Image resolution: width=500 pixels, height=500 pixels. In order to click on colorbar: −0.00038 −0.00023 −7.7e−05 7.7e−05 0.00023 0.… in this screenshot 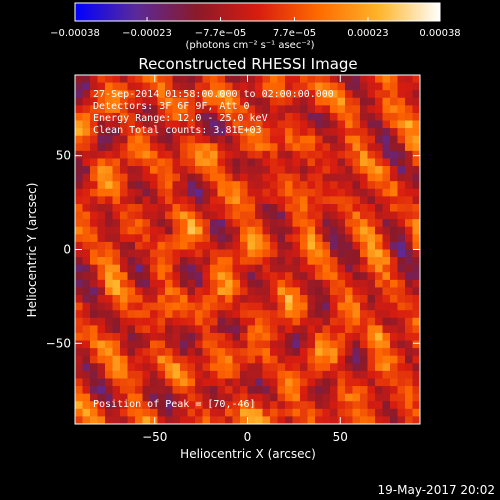, I will do `click(255, 26)`.